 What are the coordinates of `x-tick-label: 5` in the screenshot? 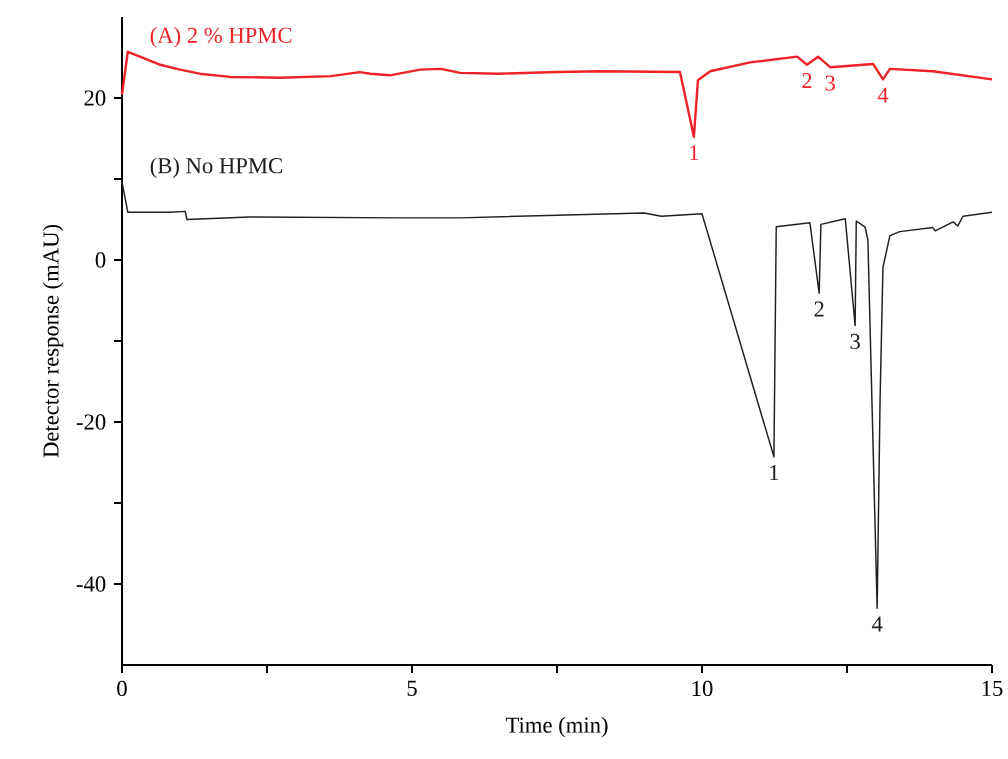 It's located at (412, 688).